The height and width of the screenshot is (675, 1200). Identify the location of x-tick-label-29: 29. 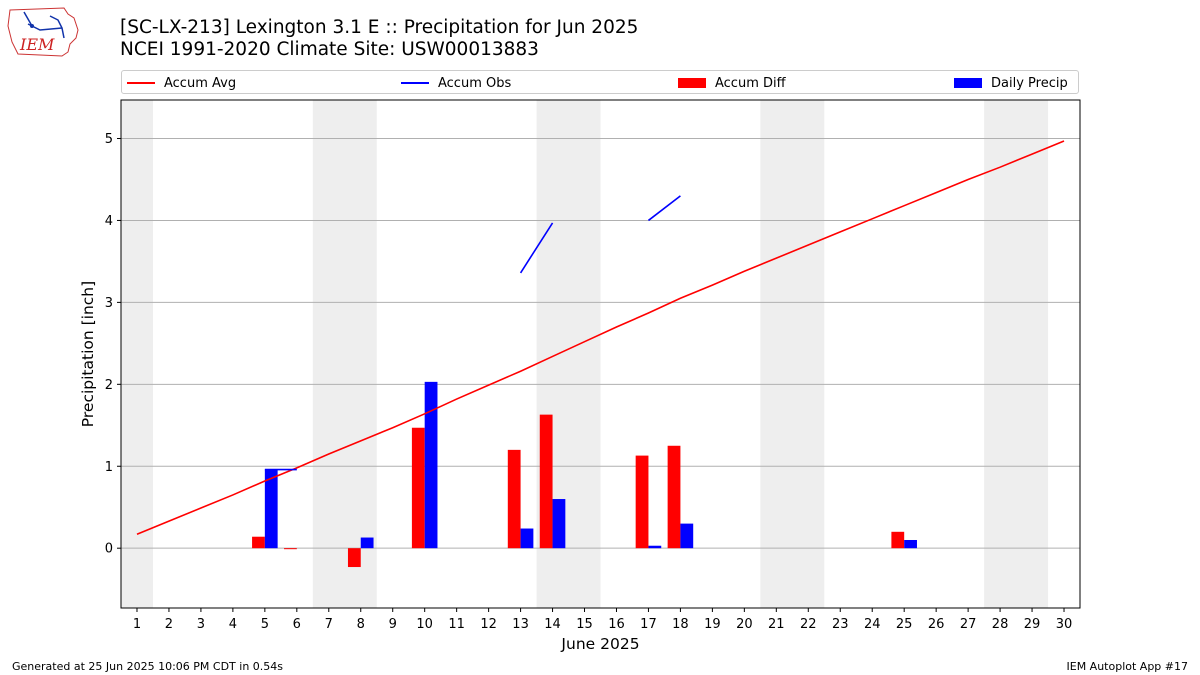
(1032, 624).